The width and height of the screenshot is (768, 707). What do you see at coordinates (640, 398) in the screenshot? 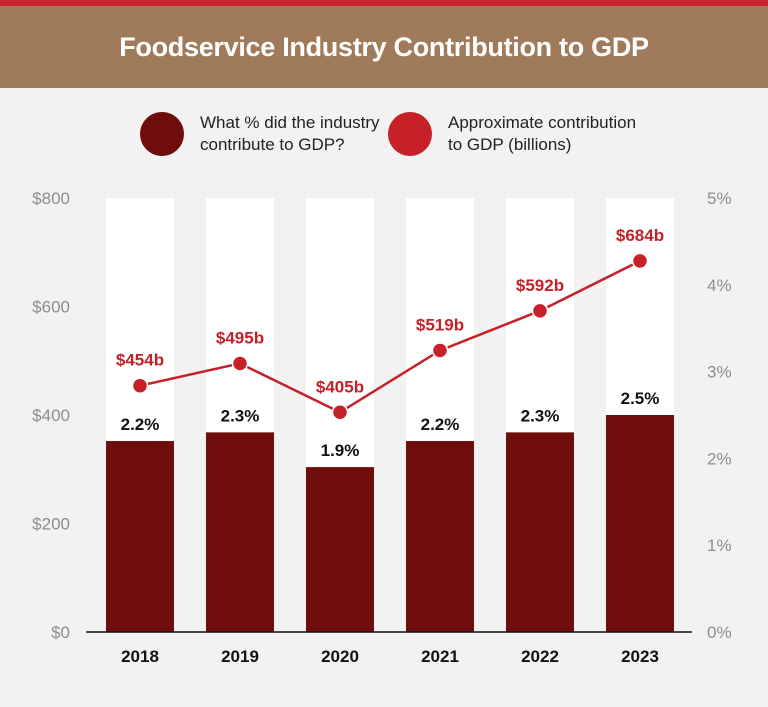
I see `bar-label-2023: 2.5%` at bounding box center [640, 398].